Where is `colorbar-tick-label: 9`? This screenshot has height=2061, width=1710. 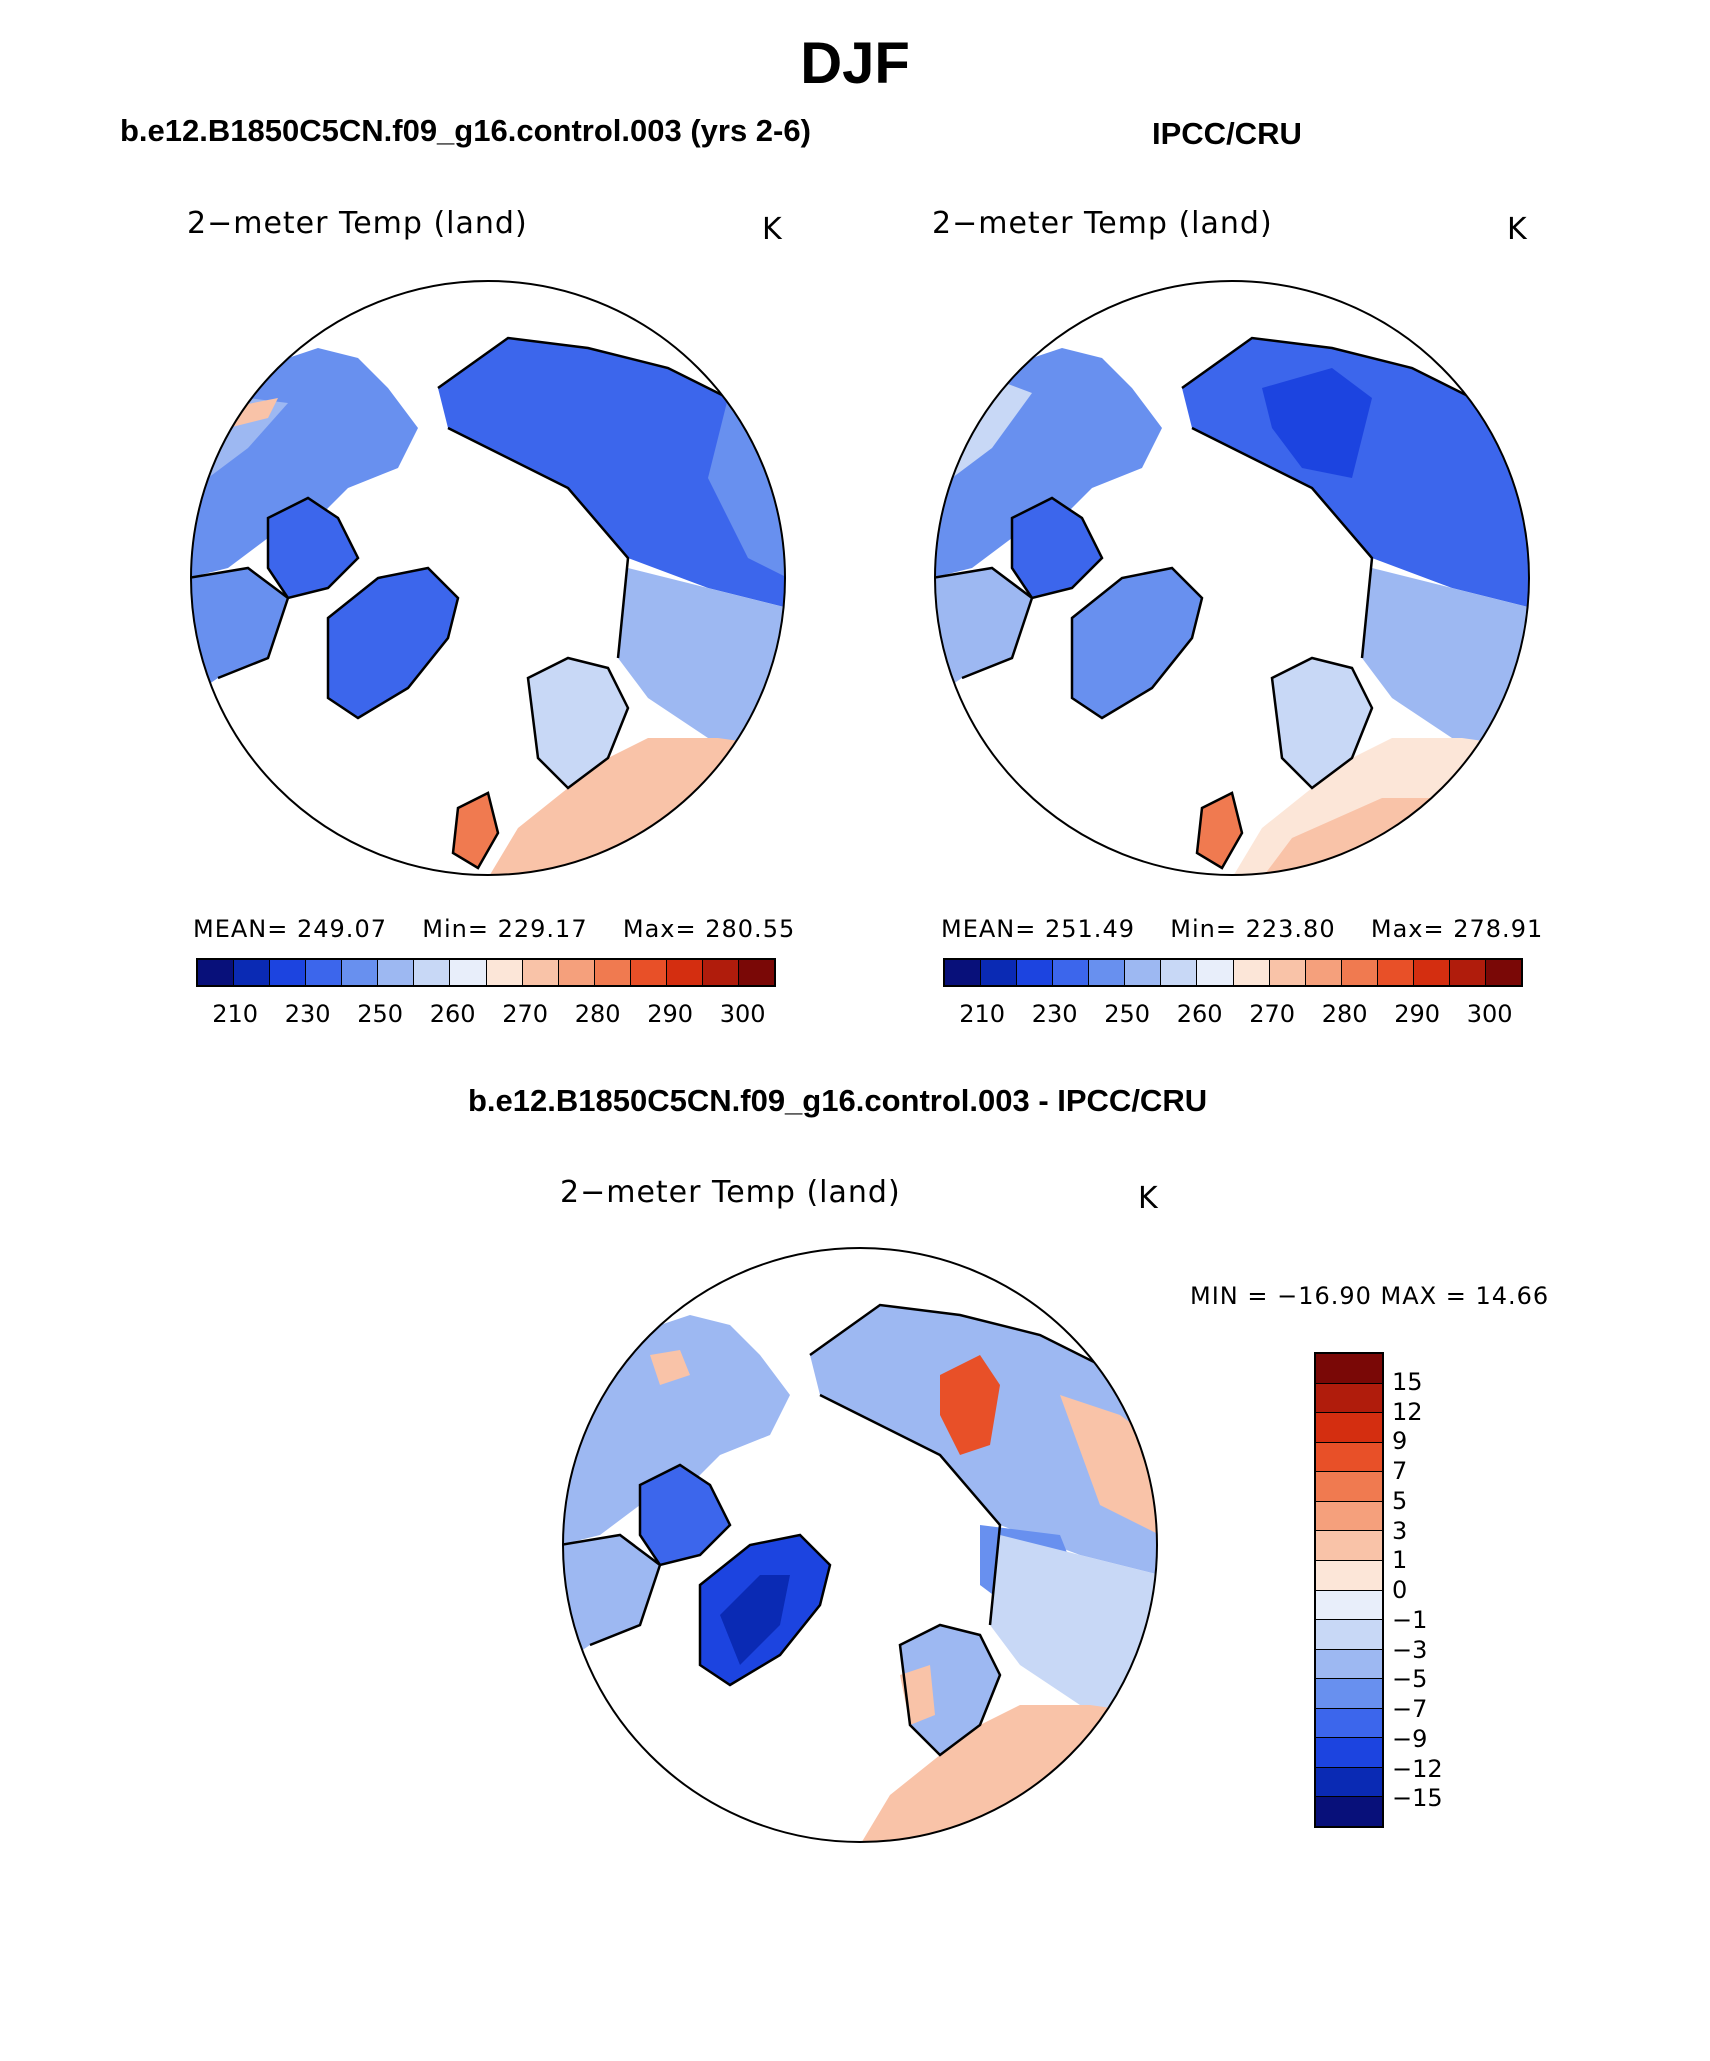
colorbar-tick-label: 9 is located at coordinates (1400, 1441).